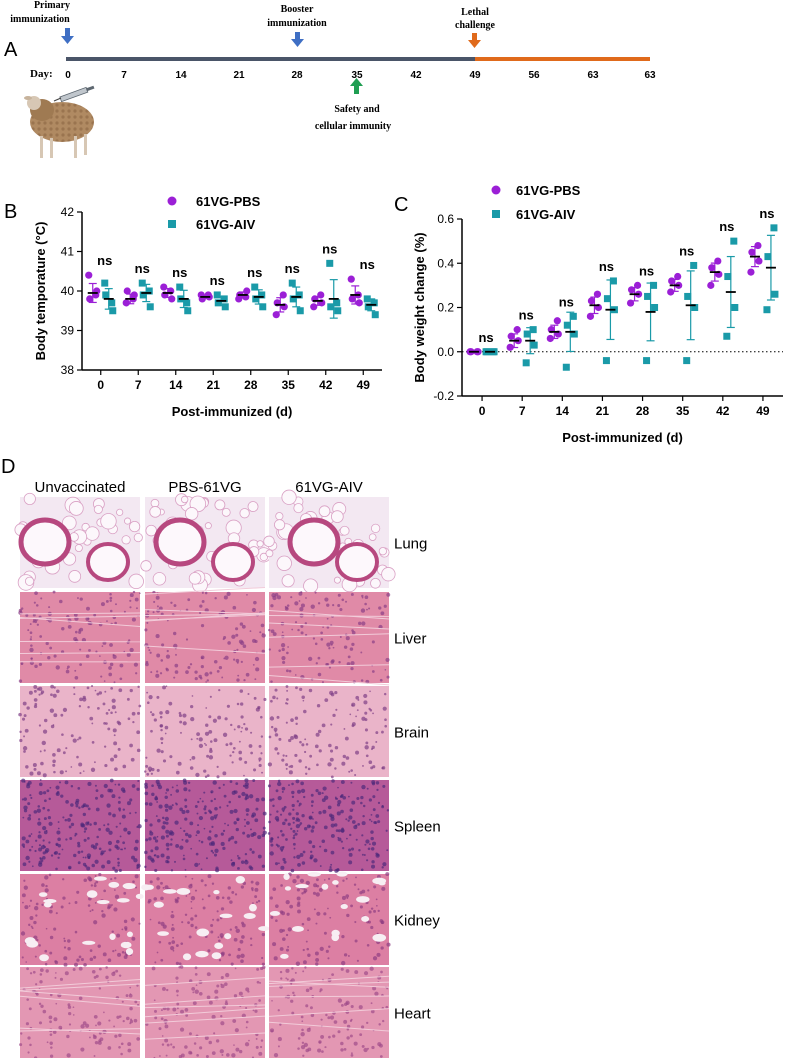  What do you see at coordinates (445, 263) in the screenshot?
I see `y-tick-label: 0.4` at bounding box center [445, 263].